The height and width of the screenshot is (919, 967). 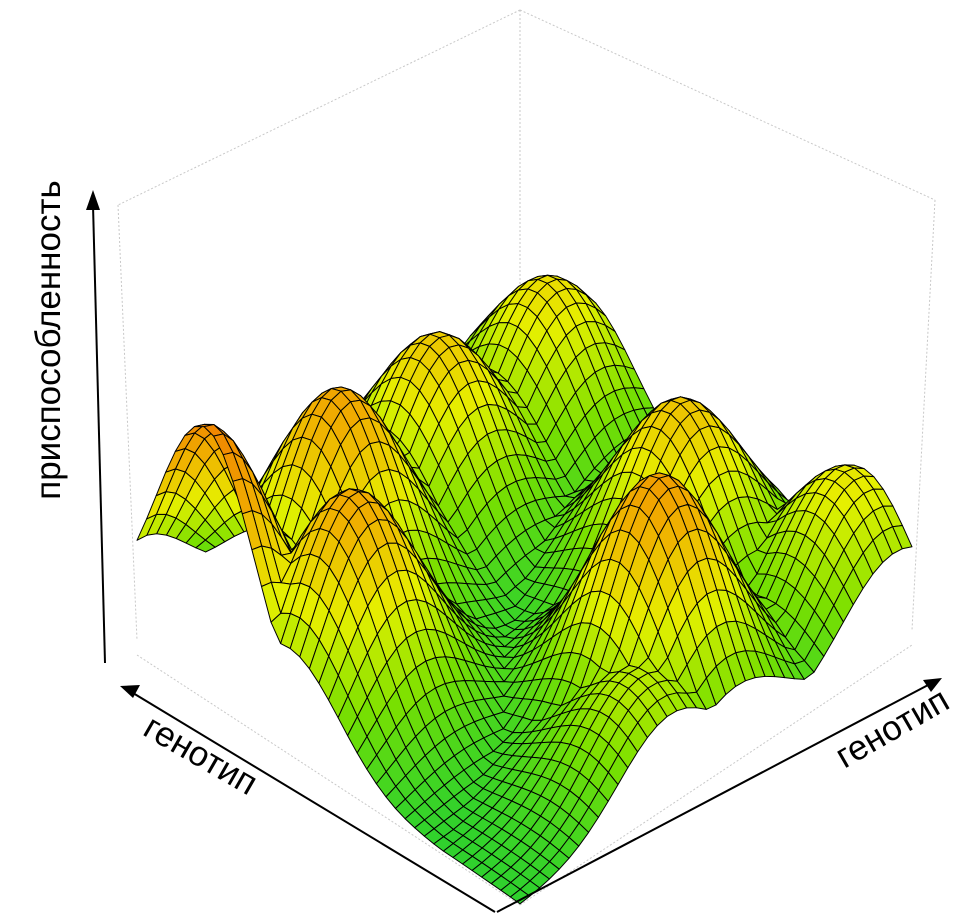 I want to click on x-axis-arrow, so click(x=314, y=802).